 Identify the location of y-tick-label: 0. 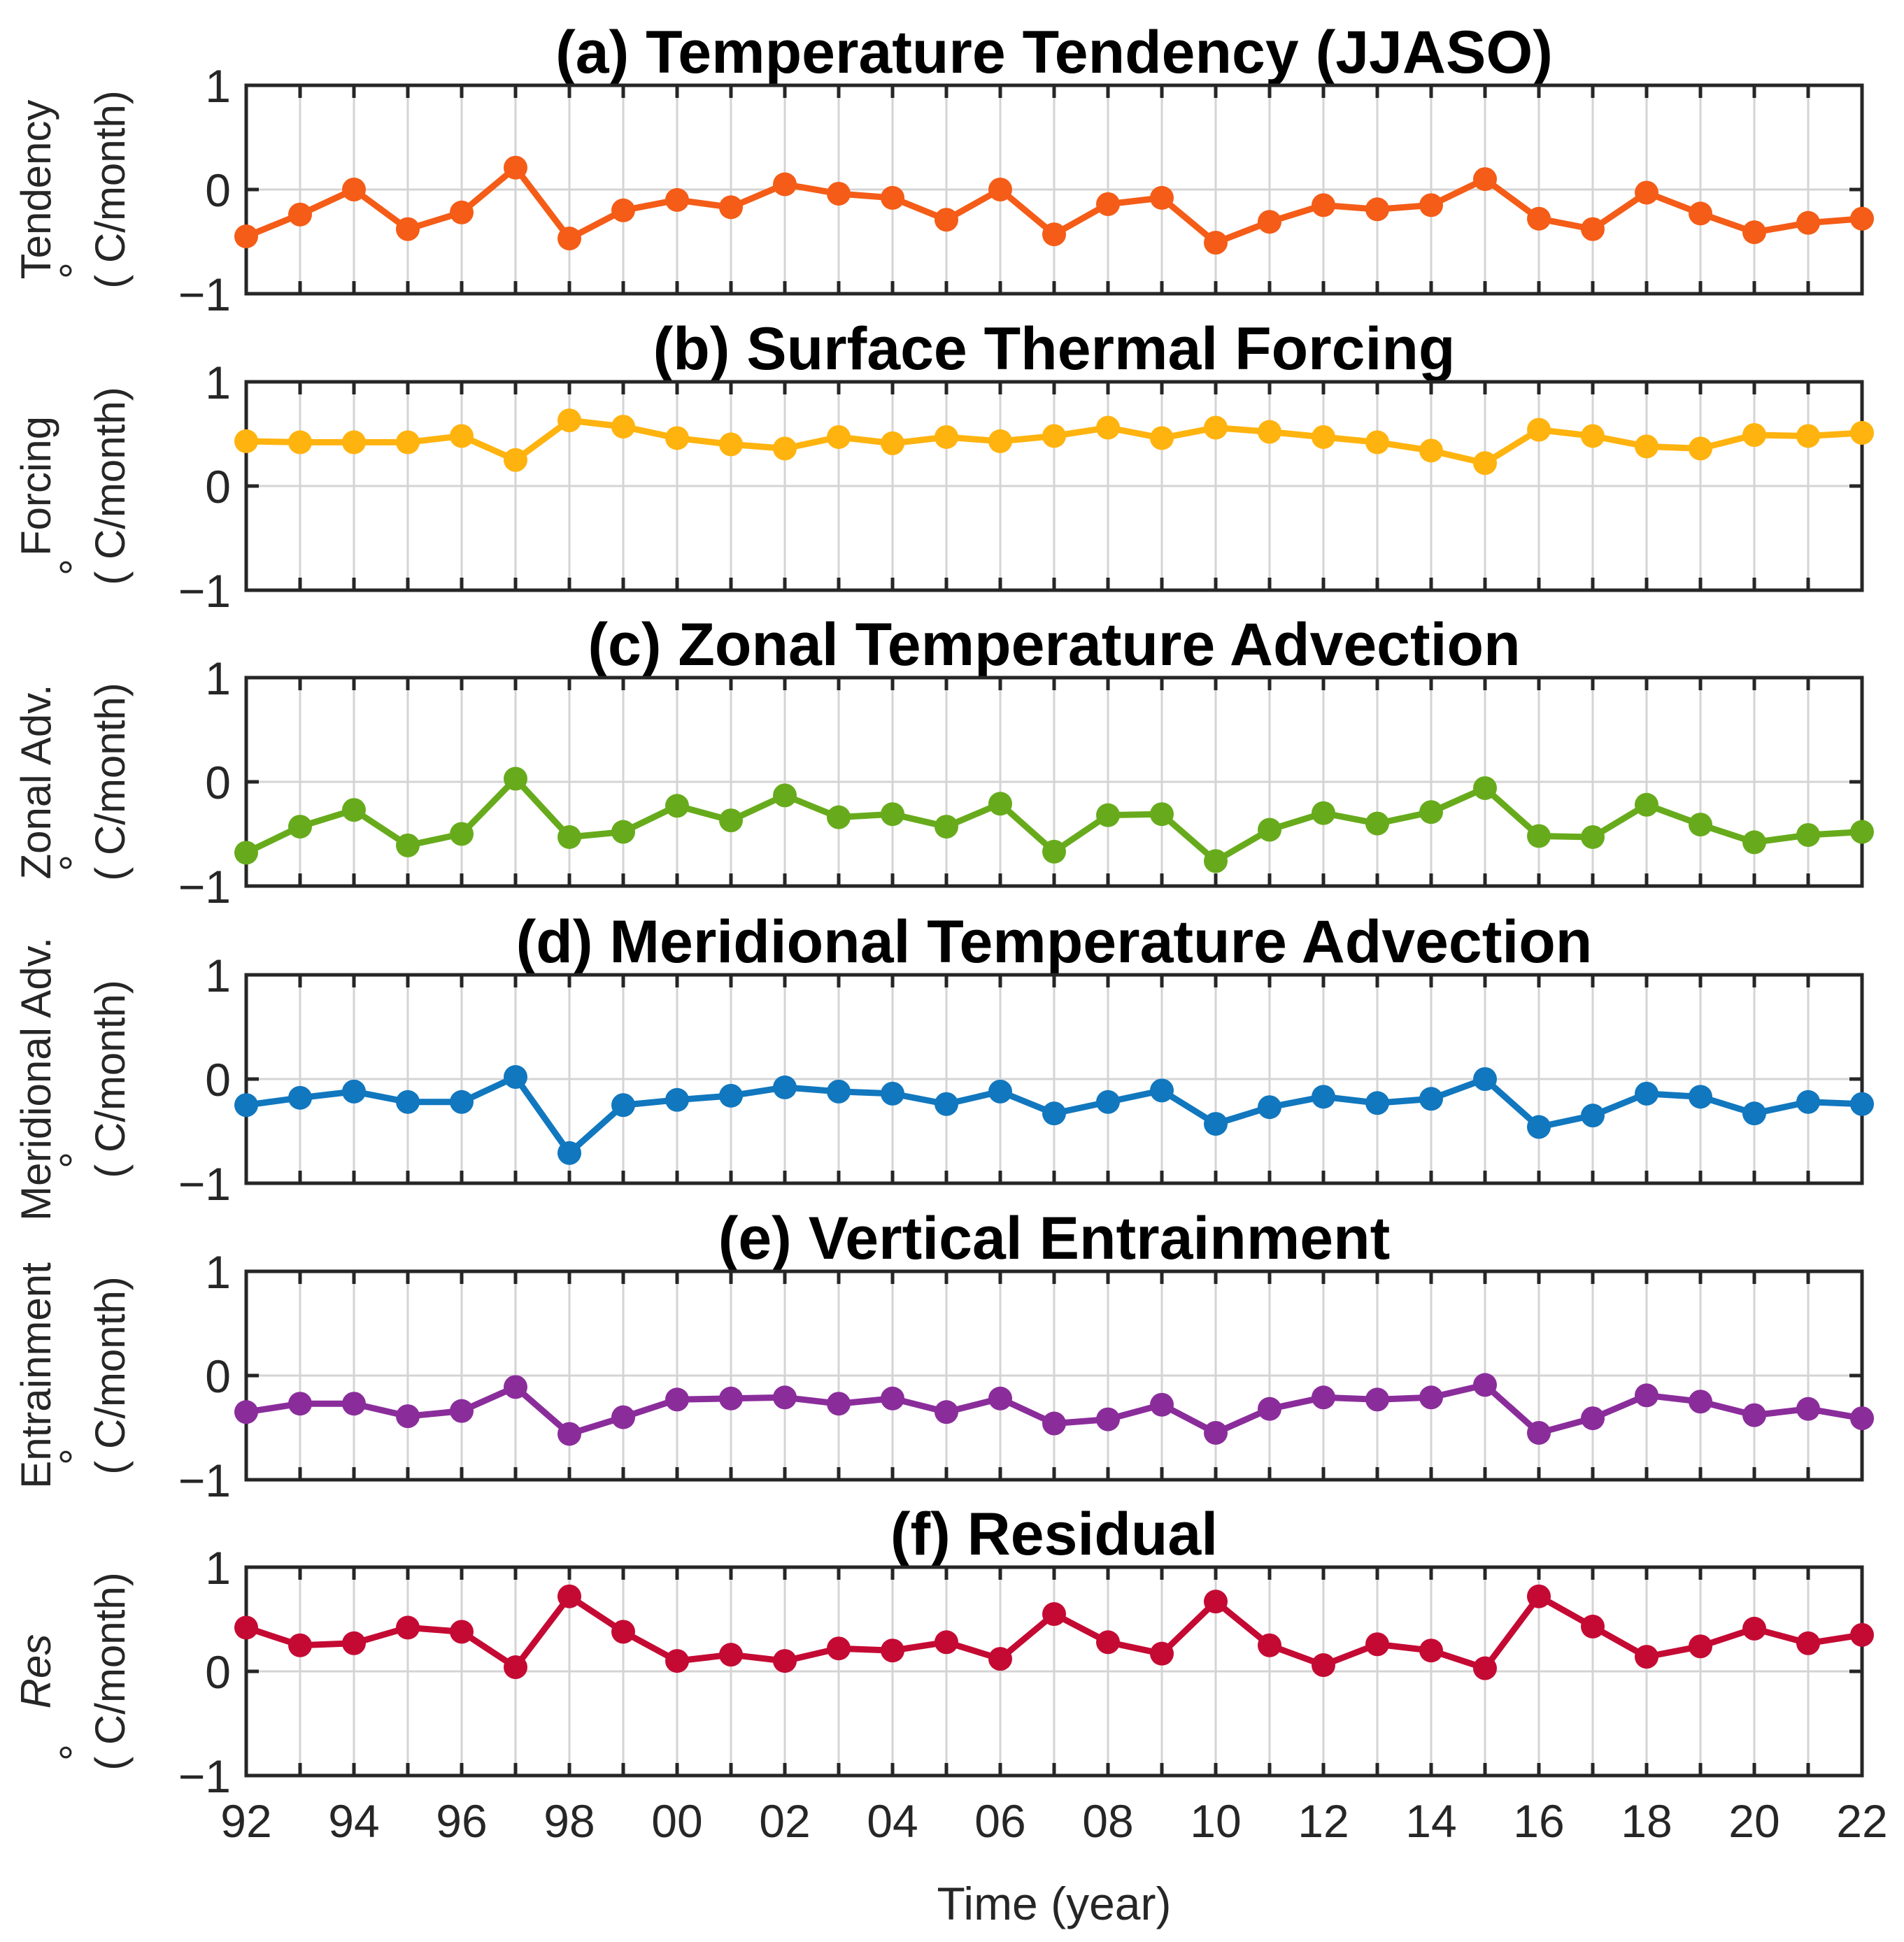
(218, 1376).